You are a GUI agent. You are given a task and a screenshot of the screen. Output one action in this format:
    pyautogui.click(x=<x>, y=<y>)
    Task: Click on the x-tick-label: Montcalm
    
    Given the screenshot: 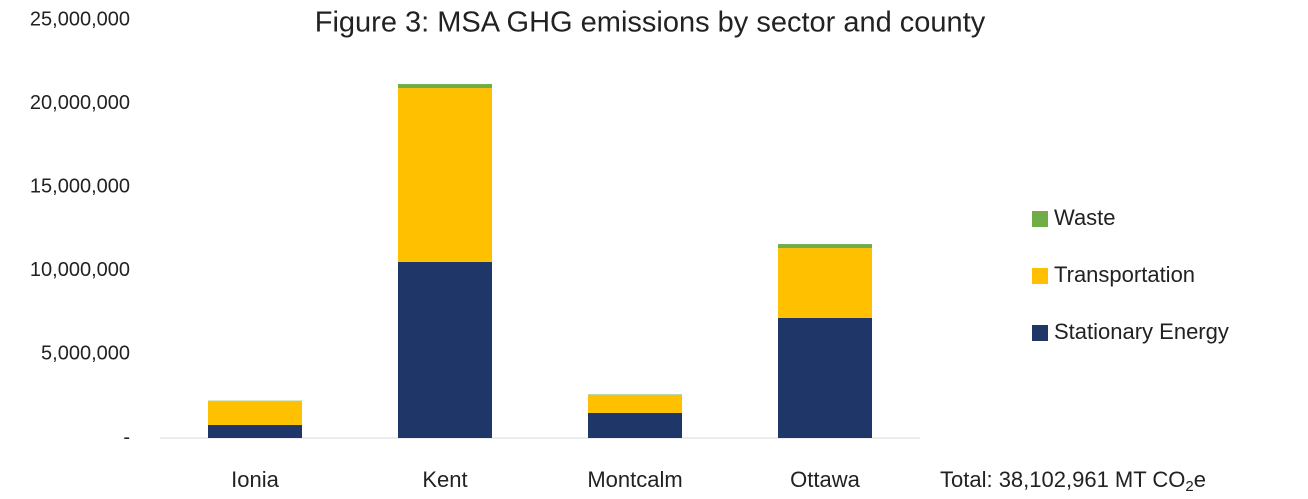 What is the action you would take?
    pyautogui.click(x=634, y=479)
    